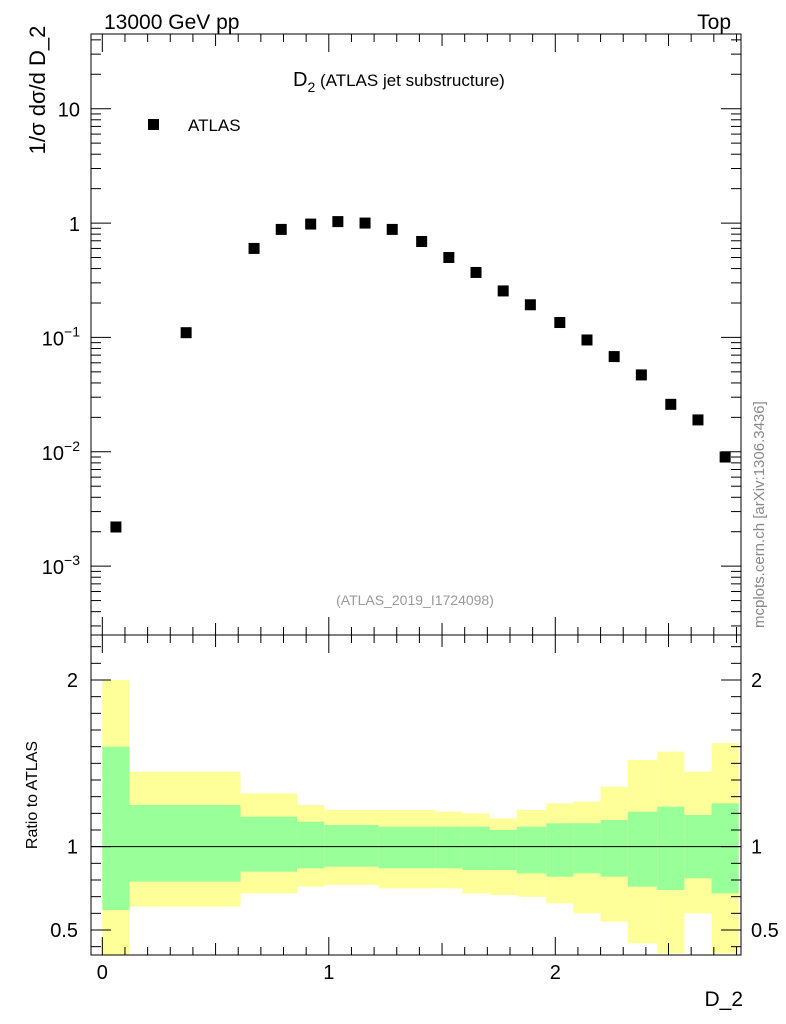 Image resolution: width=786 pixels, height=1024 pixels. Describe the element at coordinates (300, 80) in the screenshot. I see `plot-title-main: D` at that location.